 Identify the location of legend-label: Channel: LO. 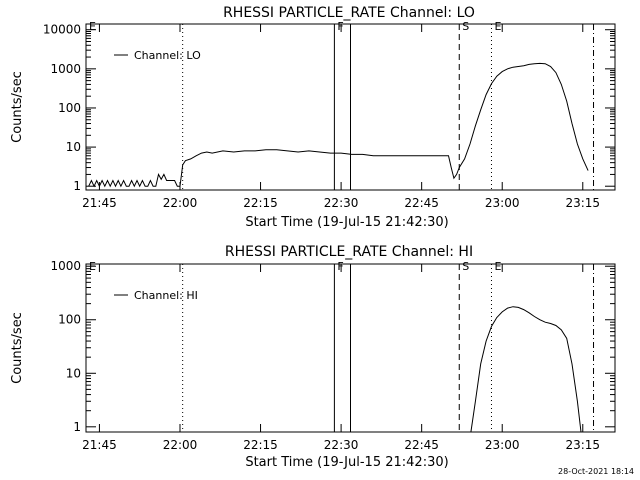
(167, 55).